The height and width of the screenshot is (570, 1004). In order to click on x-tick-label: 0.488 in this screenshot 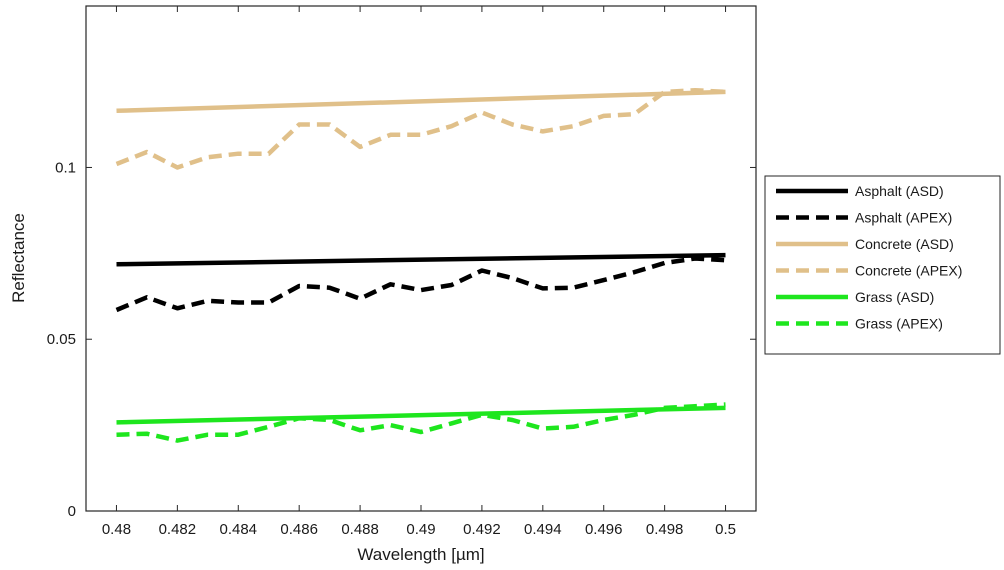, I will do `click(360, 529)`.